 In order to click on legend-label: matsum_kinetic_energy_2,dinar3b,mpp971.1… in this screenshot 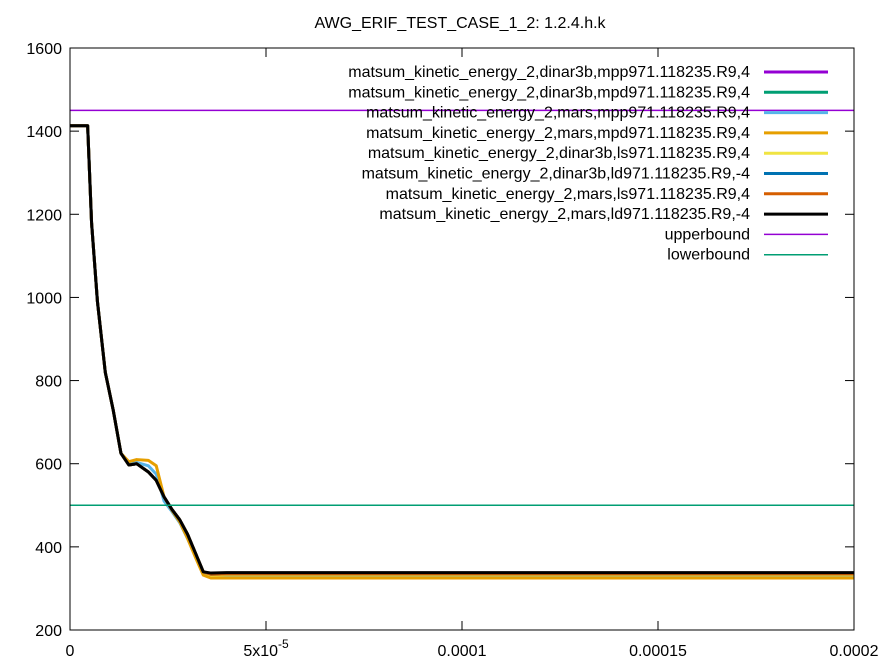, I will do `click(549, 72)`.